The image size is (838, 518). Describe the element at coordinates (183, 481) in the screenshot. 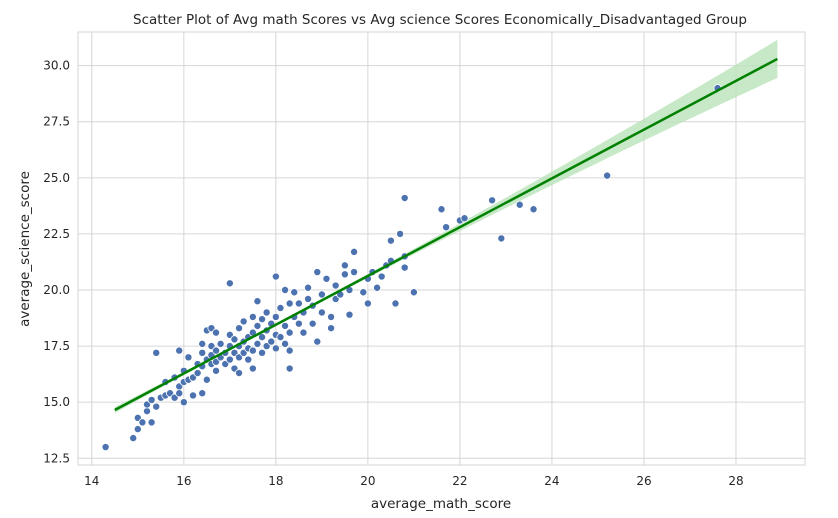

I see `x-tick-label: 16` at that location.